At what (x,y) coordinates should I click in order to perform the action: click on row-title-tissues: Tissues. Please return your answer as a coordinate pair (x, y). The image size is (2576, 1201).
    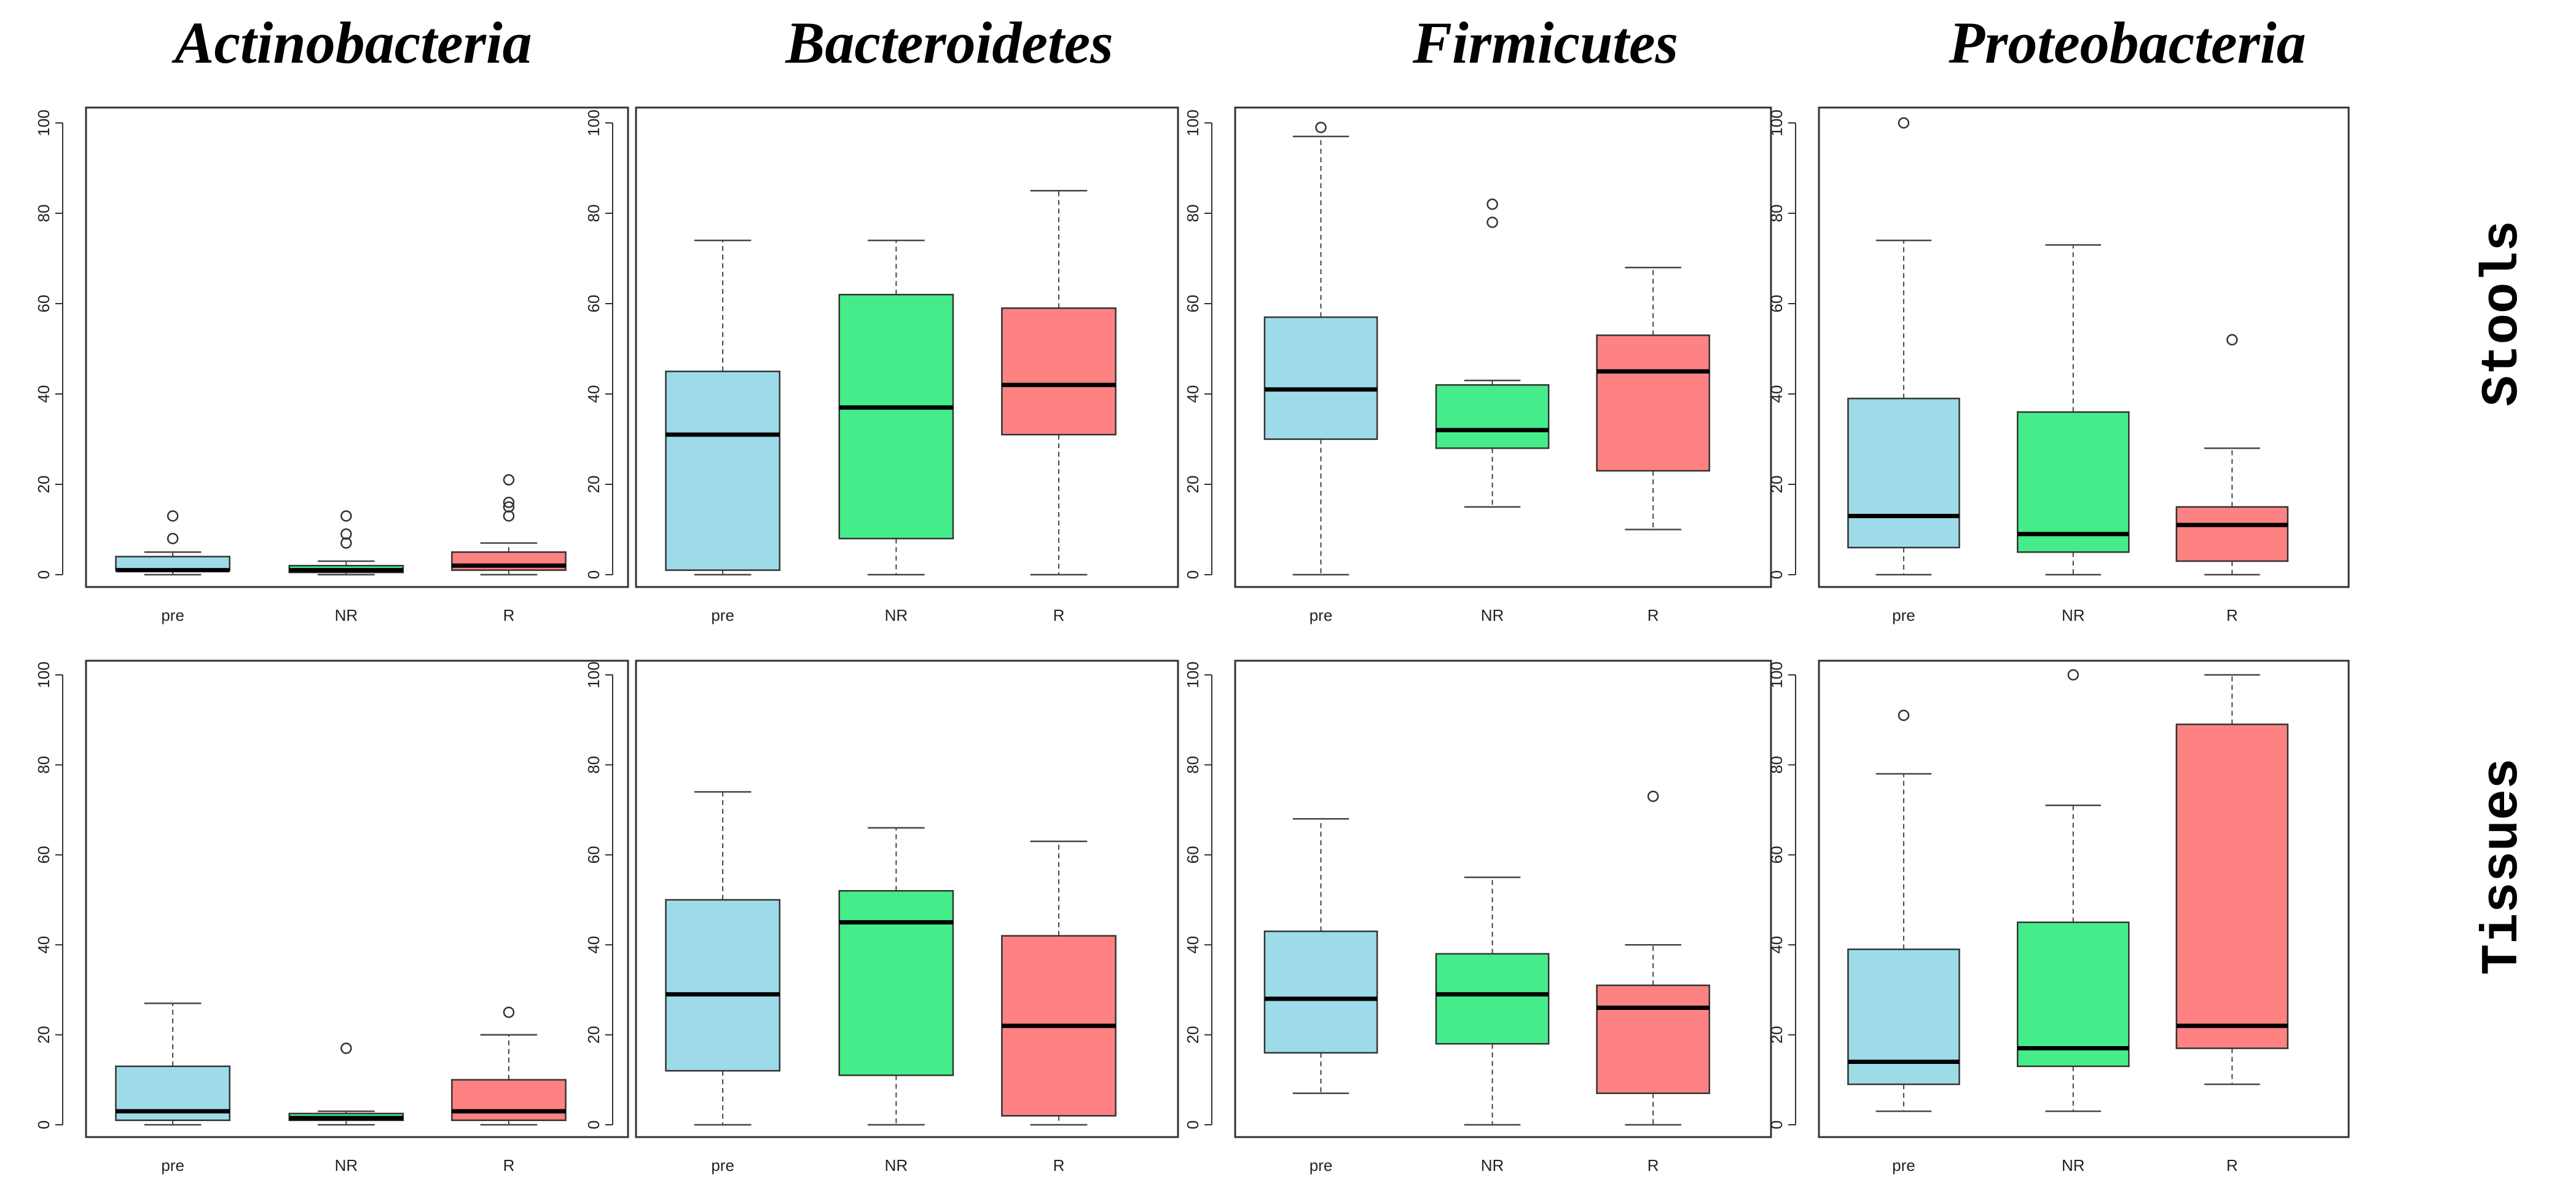
    Looking at the image, I should click on (2503, 866).